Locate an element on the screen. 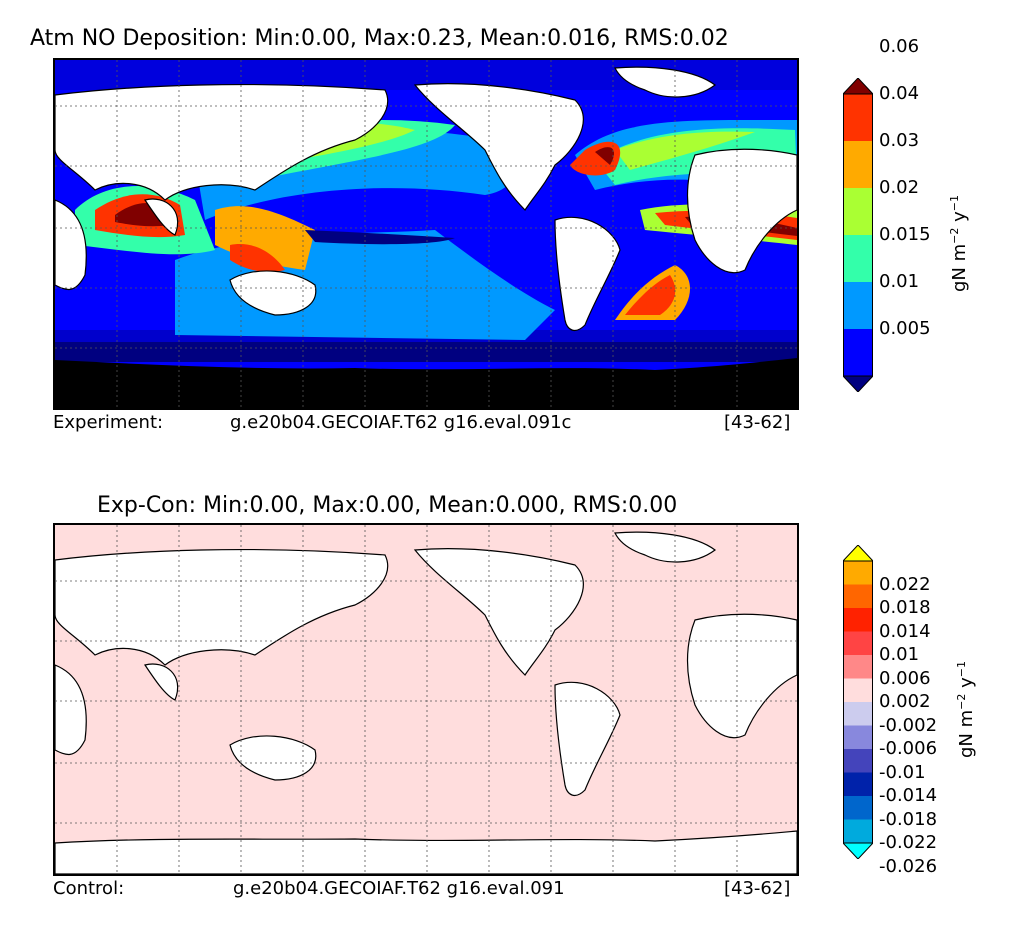 Image resolution: width=1013 pixels, height=930 pixels. bottom-year-range: [43-62] is located at coordinates (757, 888).